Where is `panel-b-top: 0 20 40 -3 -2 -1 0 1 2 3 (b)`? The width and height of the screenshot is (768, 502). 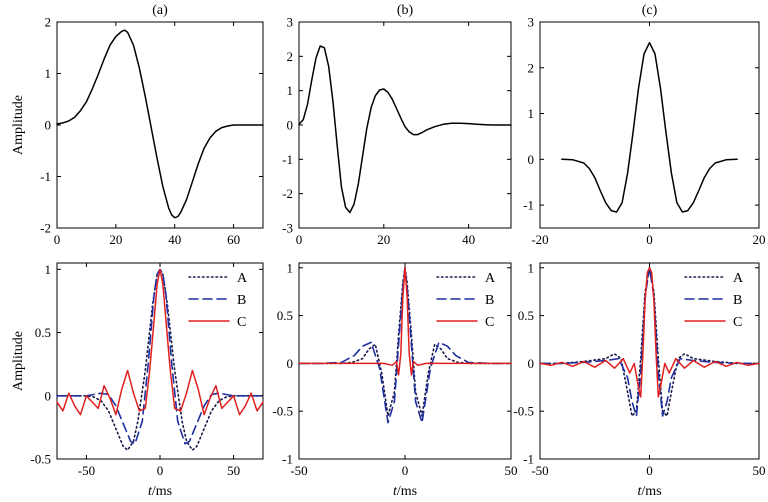 panel-b-top: 0 20 40 -3 -2 -1 0 1 2 3 (b) is located at coordinates (397, 125).